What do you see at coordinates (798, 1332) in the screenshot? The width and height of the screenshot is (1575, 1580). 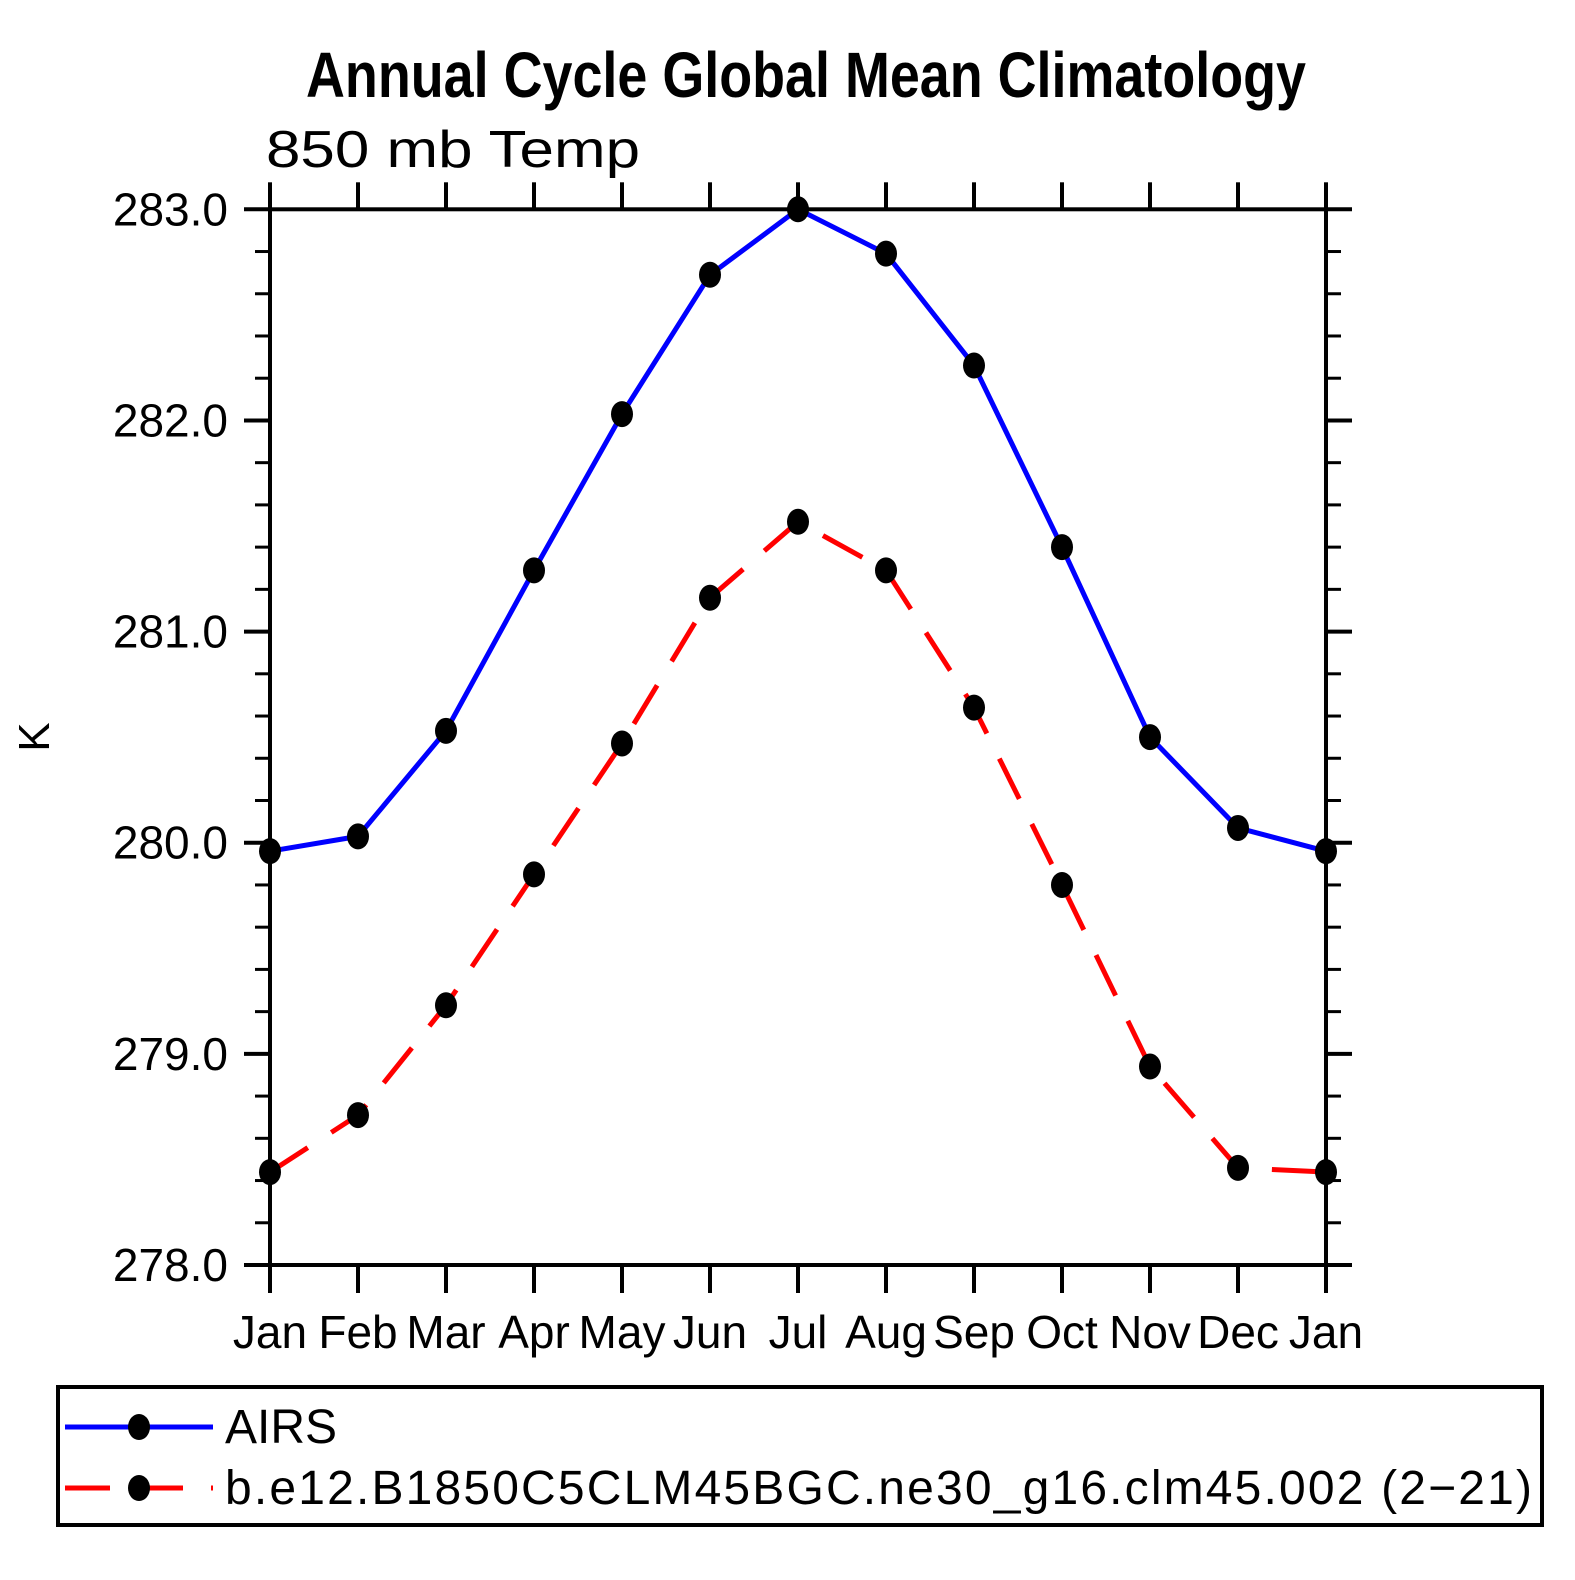 I see `x-tick-label: Jul` at bounding box center [798, 1332].